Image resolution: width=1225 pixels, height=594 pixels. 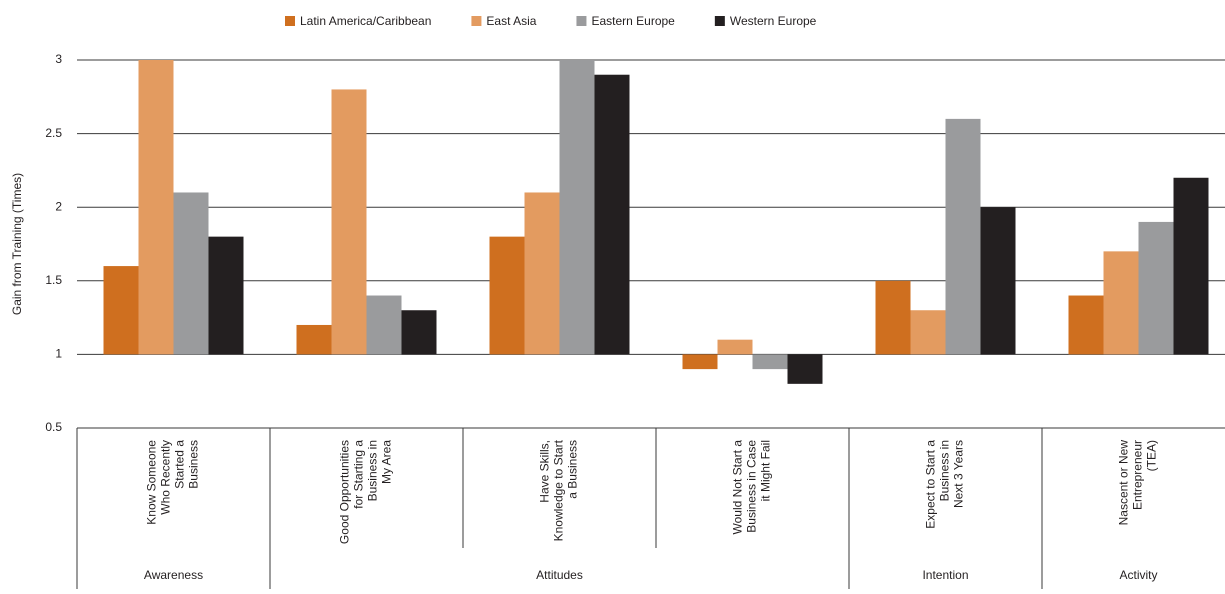 I want to click on y-tick-label: 2.5, so click(x=53, y=133).